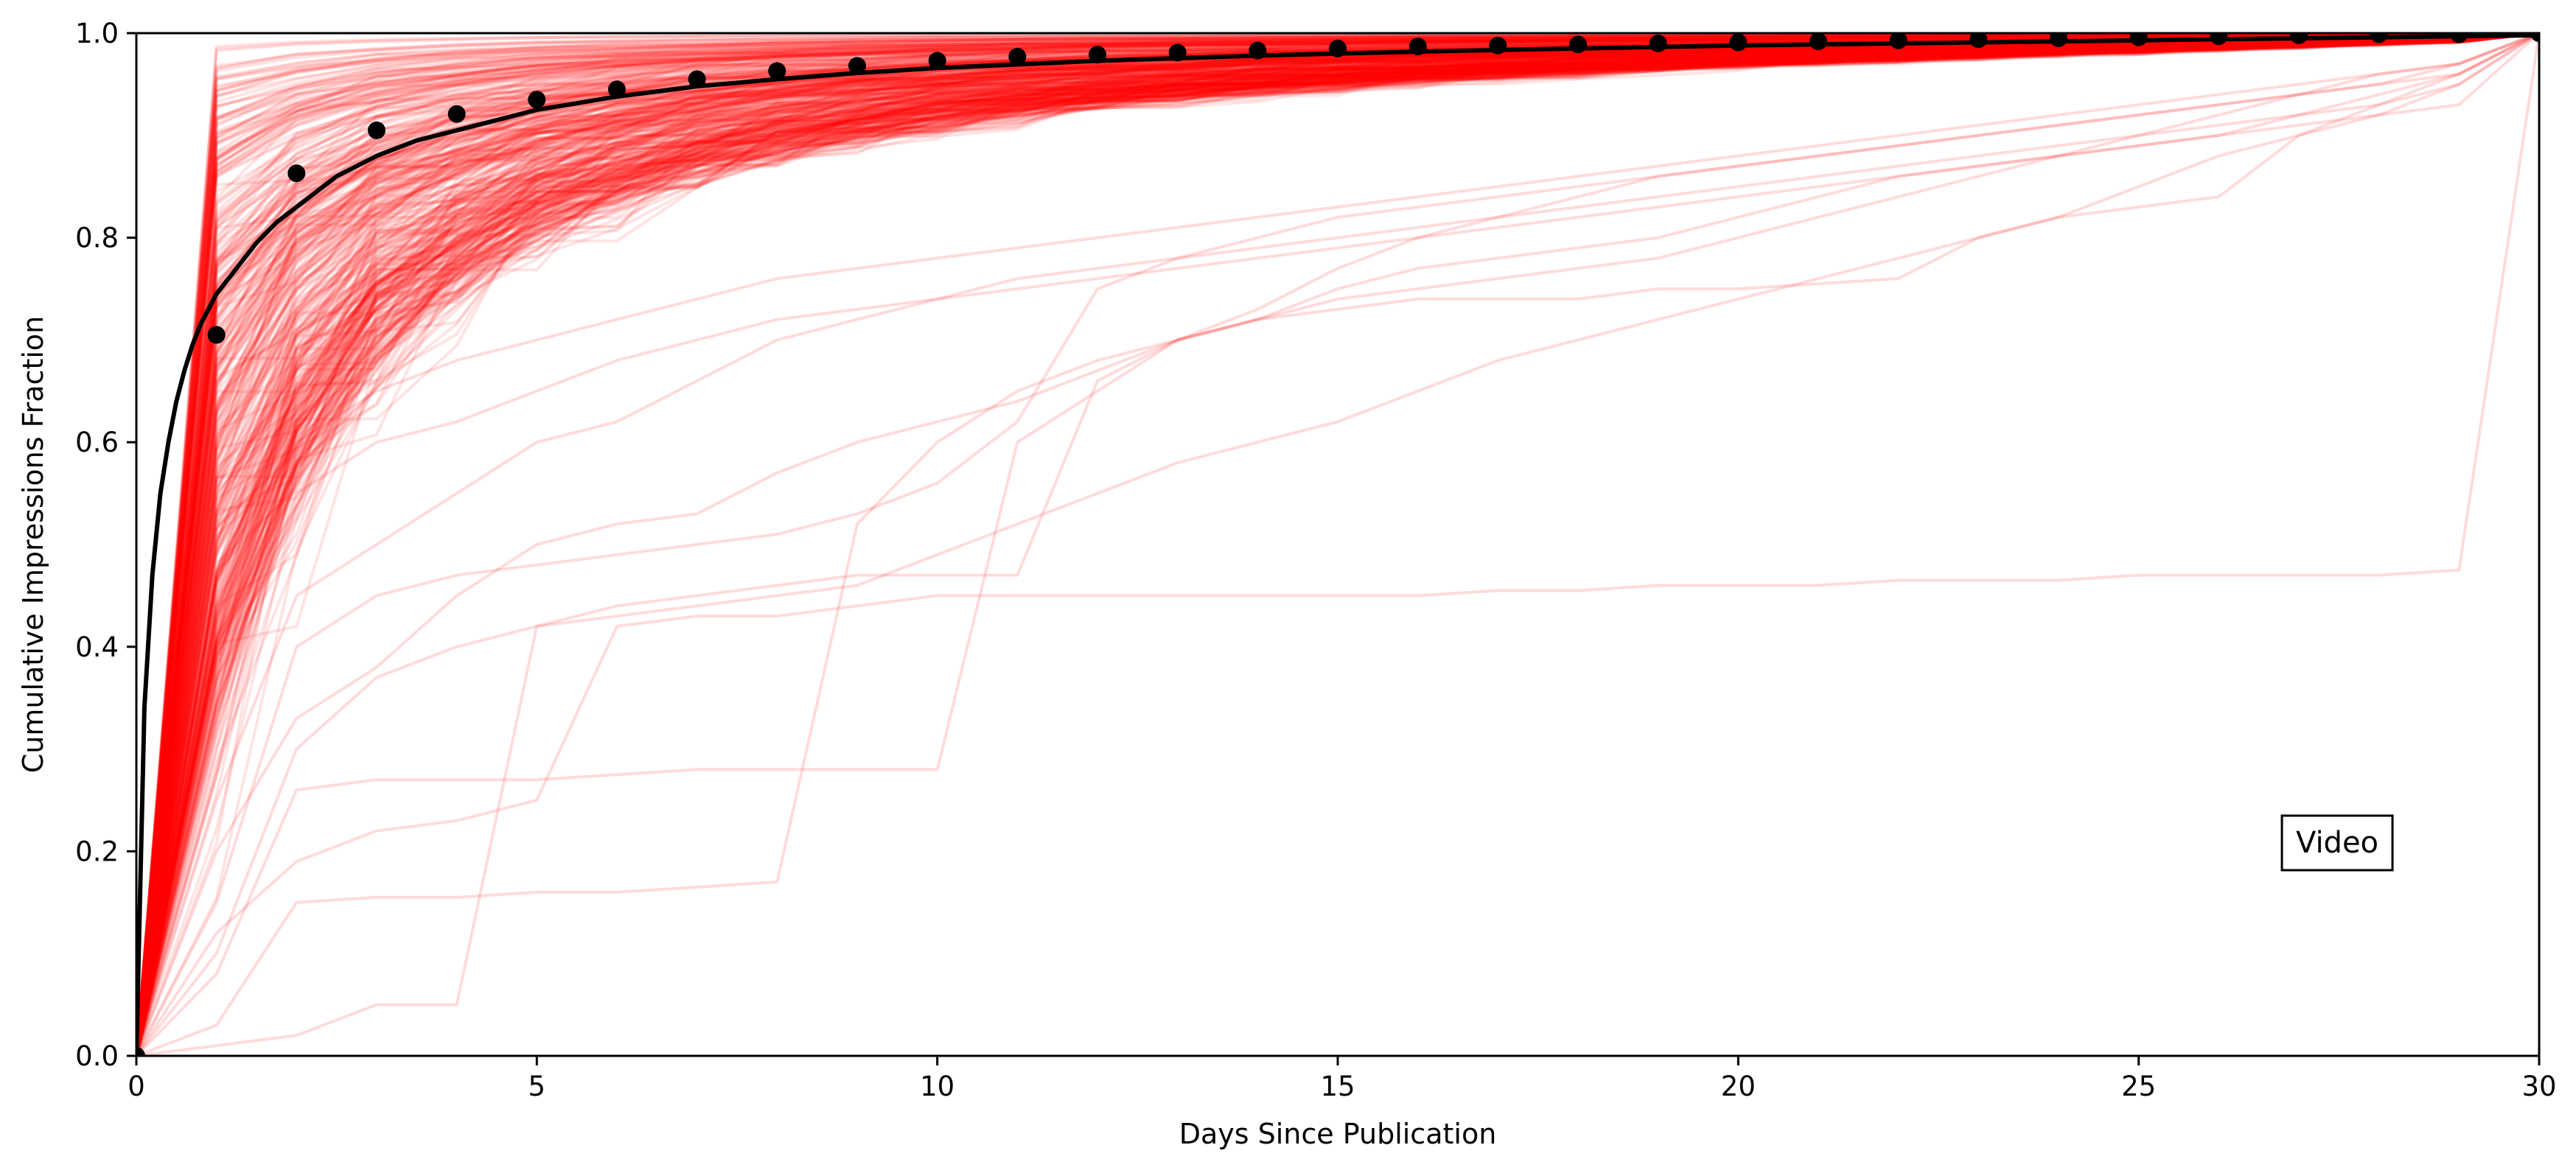  What do you see at coordinates (97, 852) in the screenshot?
I see `y-tick-label: 0.2` at bounding box center [97, 852].